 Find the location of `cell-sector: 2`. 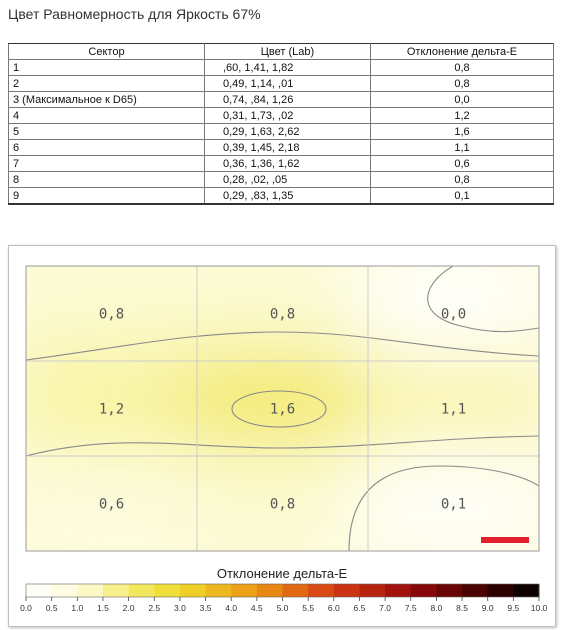

cell-sector: 2 is located at coordinates (106, 83).